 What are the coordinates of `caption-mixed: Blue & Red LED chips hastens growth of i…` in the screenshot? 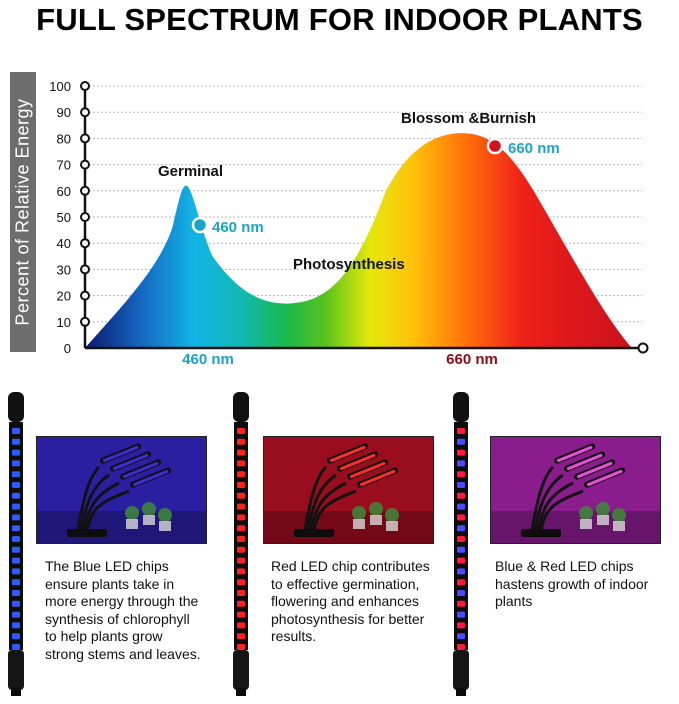 It's located at (571, 584).